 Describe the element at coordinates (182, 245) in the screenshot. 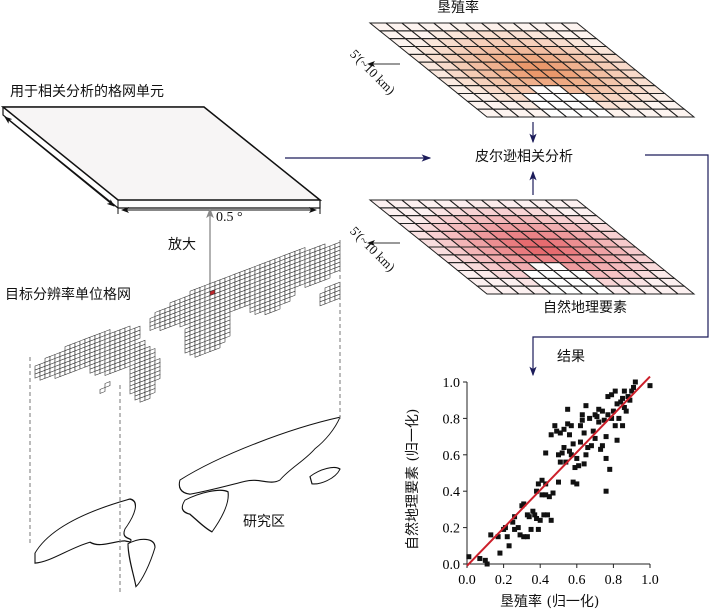

I see `zoom-label: 放大` at that location.